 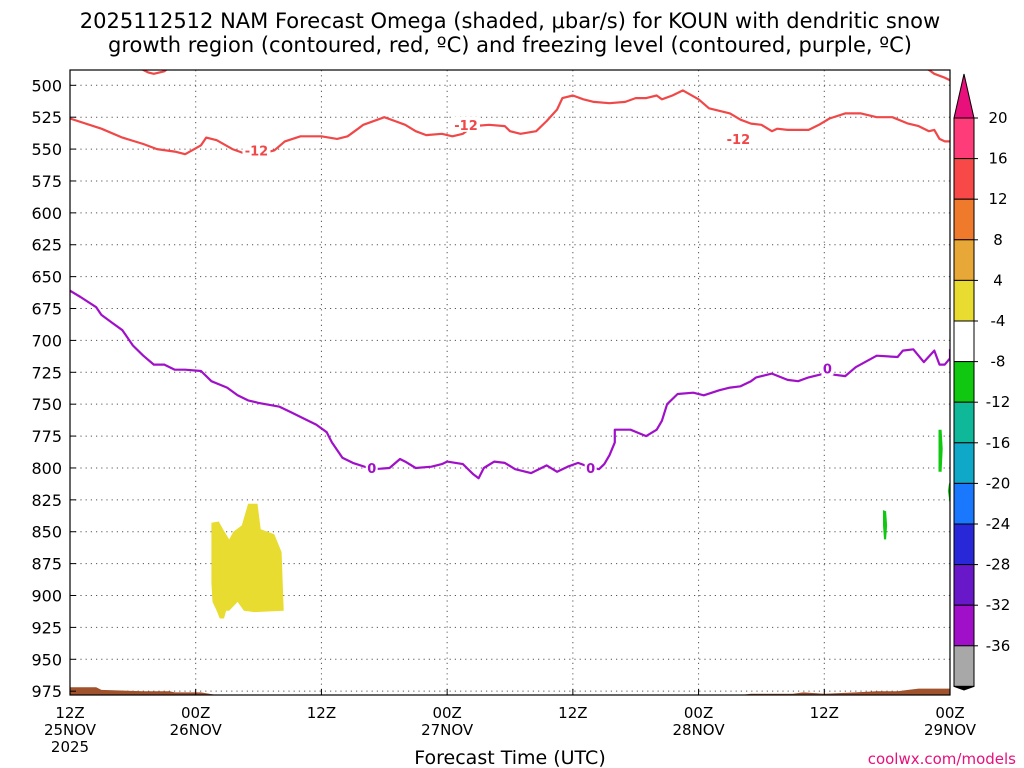 What do you see at coordinates (46, 309) in the screenshot?
I see `y-tick-label: 675` at bounding box center [46, 309].